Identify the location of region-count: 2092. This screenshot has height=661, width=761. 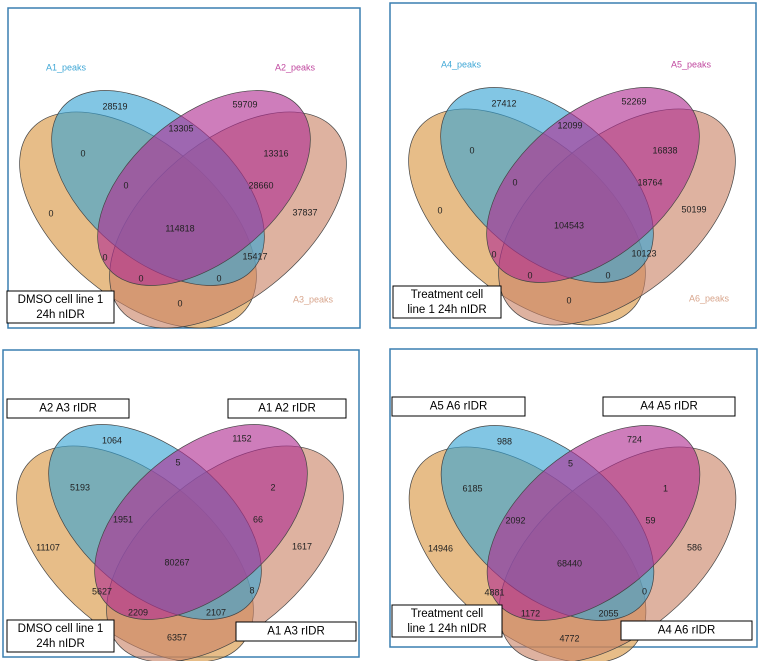
(515, 520).